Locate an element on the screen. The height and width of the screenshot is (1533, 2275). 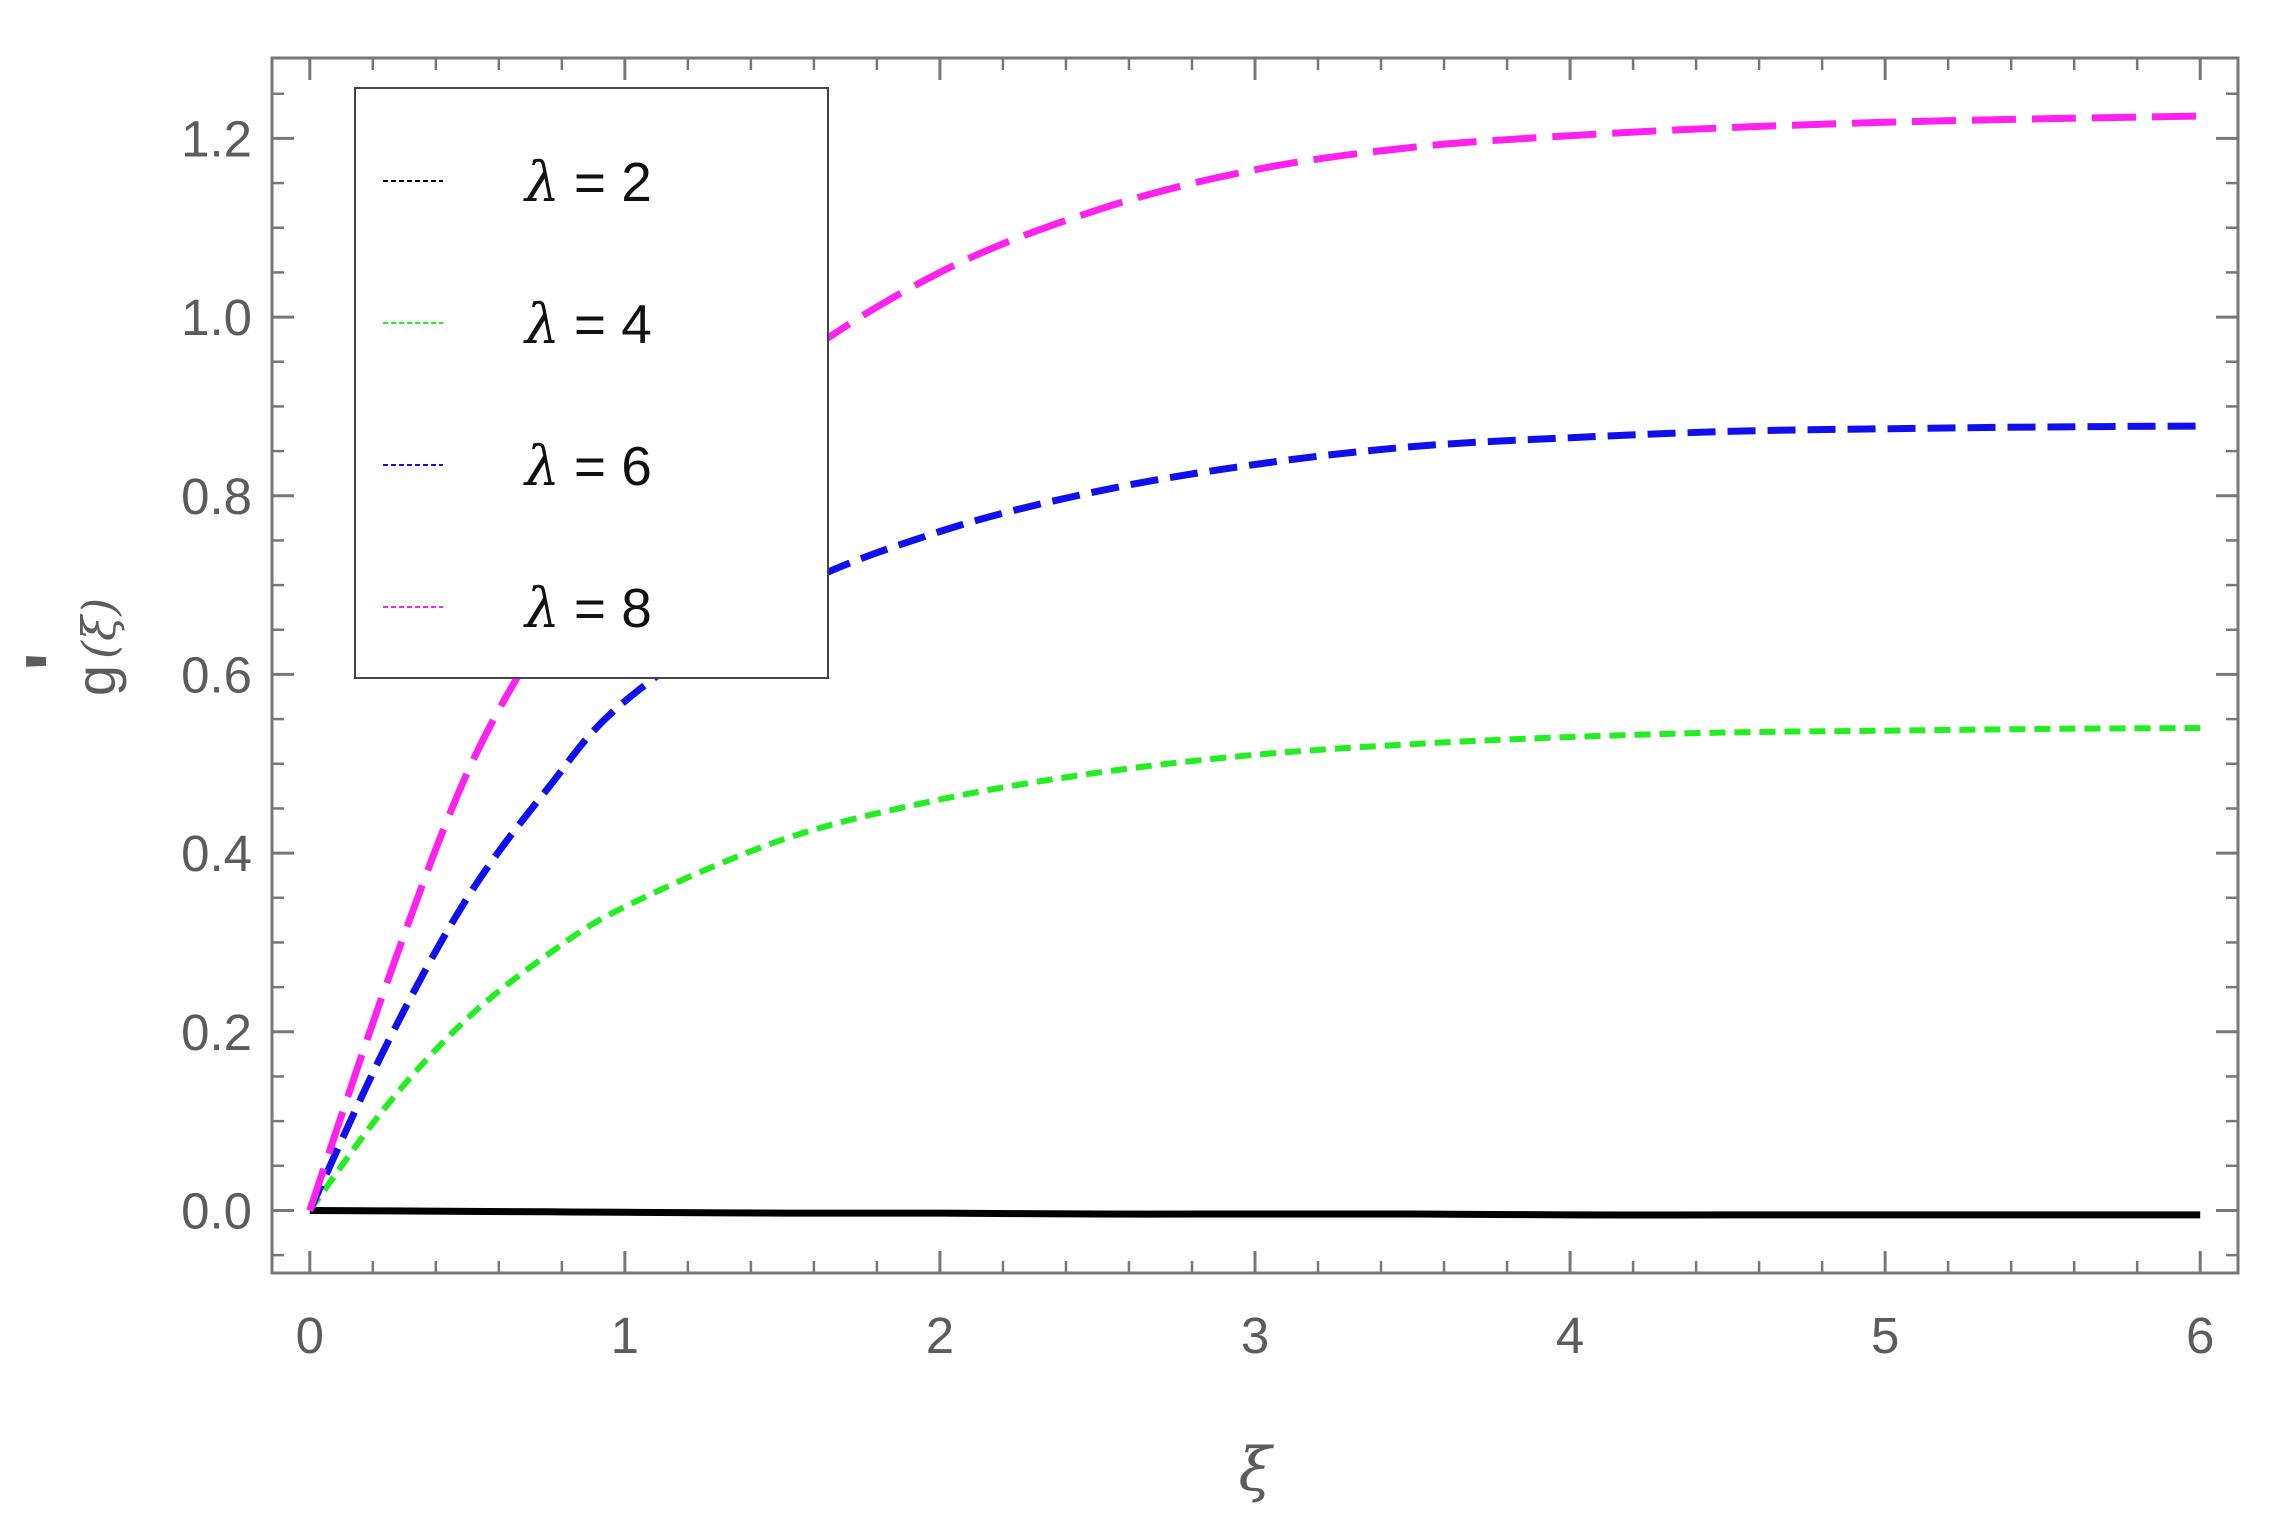
legend-label-1: λ = 2 is located at coordinates (587, 182).